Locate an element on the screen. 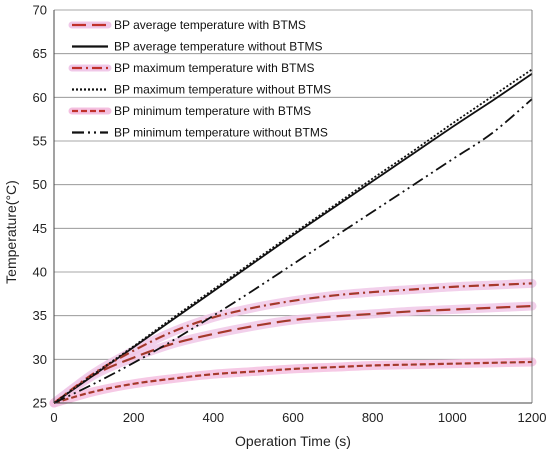 Image resolution: width=550 pixels, height=456 pixels. legend-label: BP maximum temperature with BTMS is located at coordinates (214, 68).